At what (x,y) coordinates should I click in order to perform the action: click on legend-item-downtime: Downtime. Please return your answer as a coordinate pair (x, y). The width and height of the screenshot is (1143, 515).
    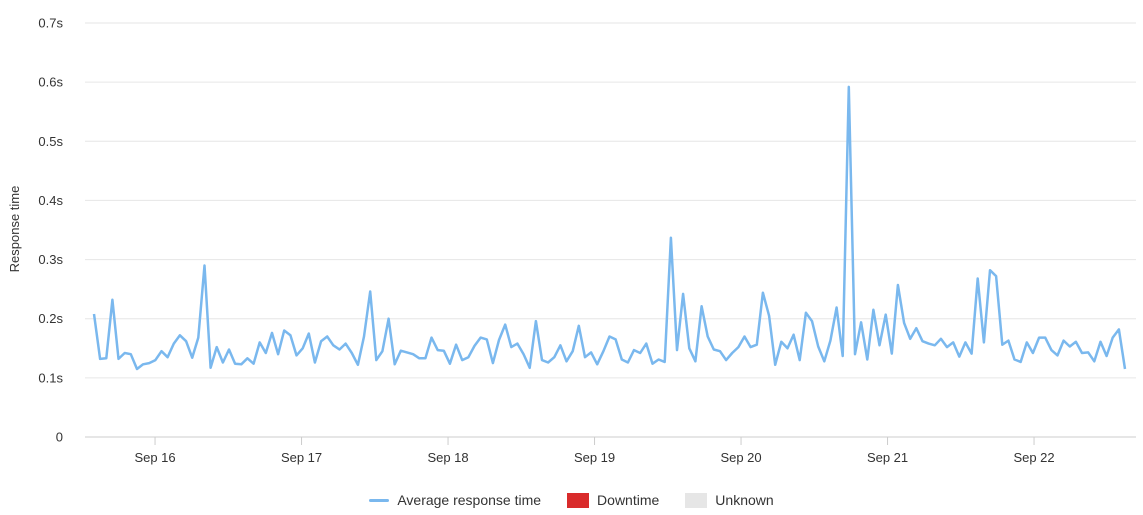
    Looking at the image, I should click on (613, 500).